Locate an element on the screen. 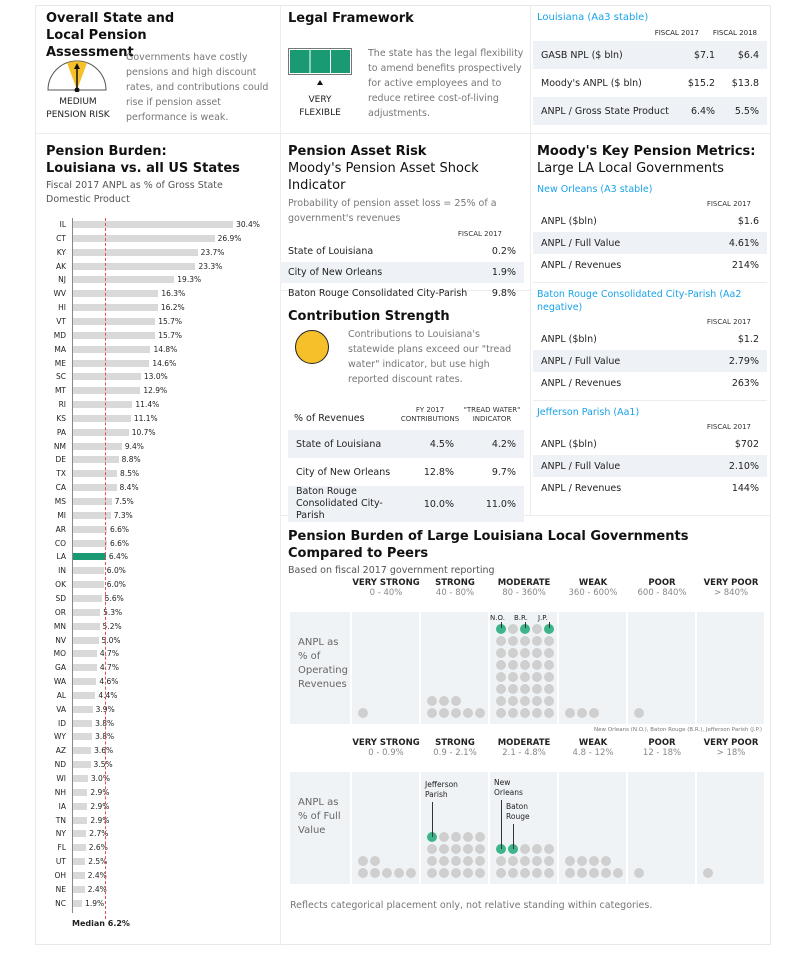  bar-KY is located at coordinates (135, 252).